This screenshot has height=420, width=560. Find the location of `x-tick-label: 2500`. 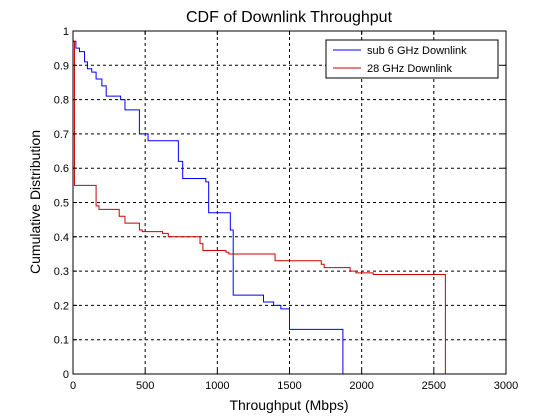

x-tick-label: 2500 is located at coordinates (434, 386).